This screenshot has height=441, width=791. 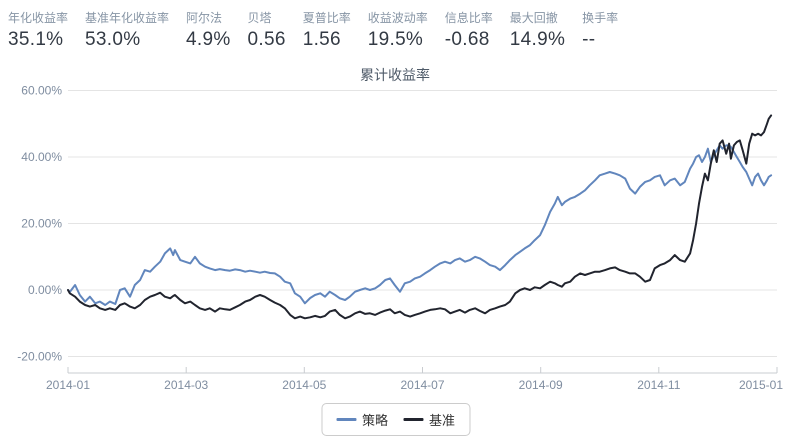 What do you see at coordinates (39, 357) in the screenshot?
I see `y-tick-label: -20.00%` at bounding box center [39, 357].